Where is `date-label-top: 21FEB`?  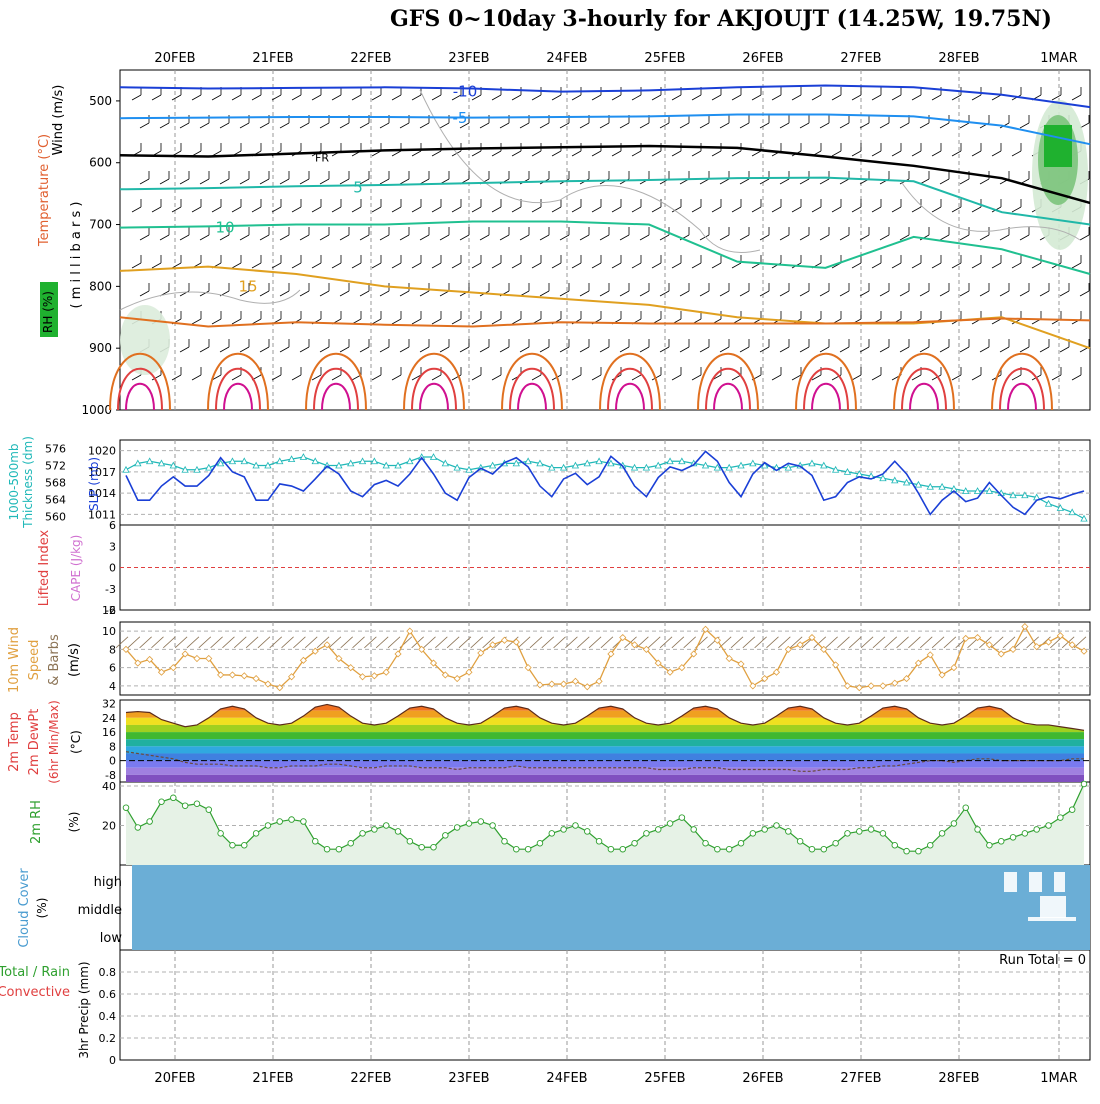
date-label-top: 21FEB is located at coordinates (272, 58).